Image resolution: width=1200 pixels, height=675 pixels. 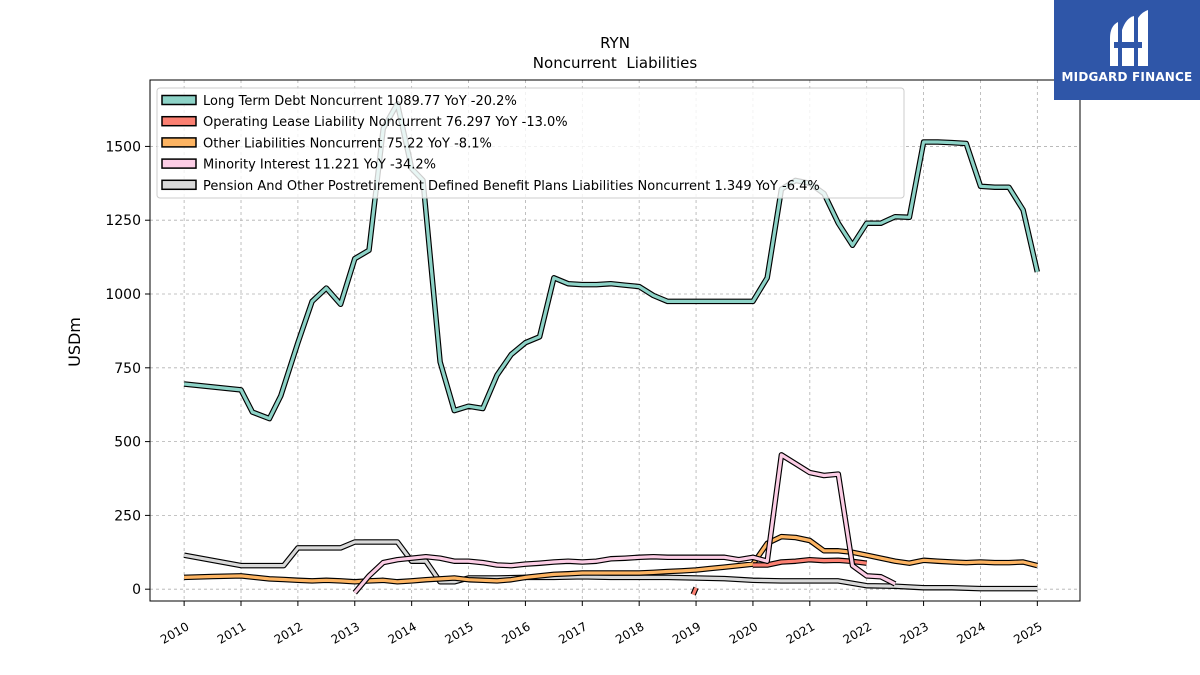 What do you see at coordinates (123, 295) in the screenshot?
I see `y-tick-label: 1000` at bounding box center [123, 295].